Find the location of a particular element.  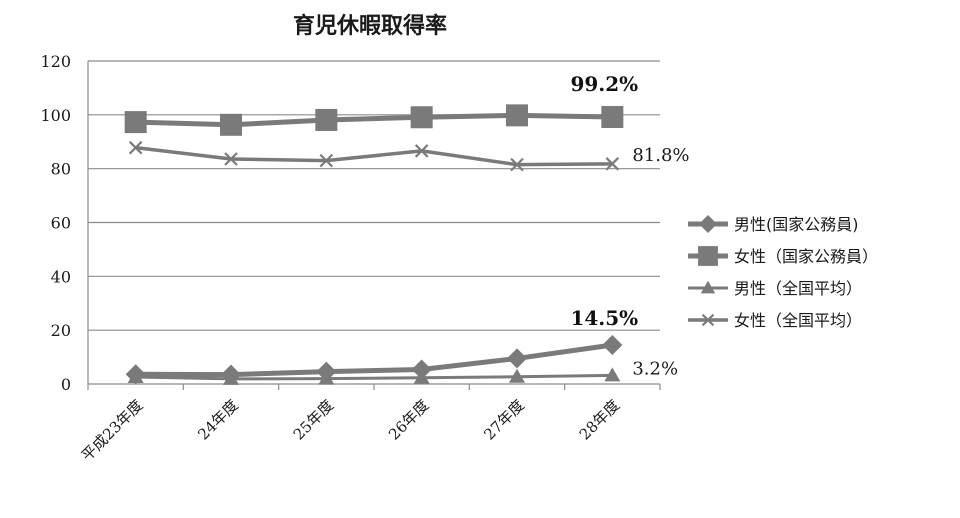

x-tick-label: 24年度 is located at coordinates (217, 419).